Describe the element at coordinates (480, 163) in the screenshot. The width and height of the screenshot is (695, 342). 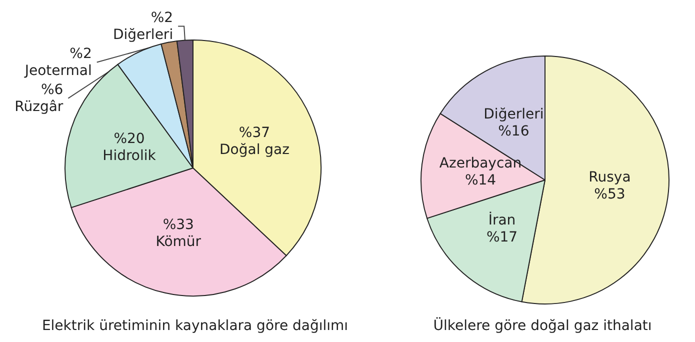
I see `slice-label: Azerbaycan` at that location.